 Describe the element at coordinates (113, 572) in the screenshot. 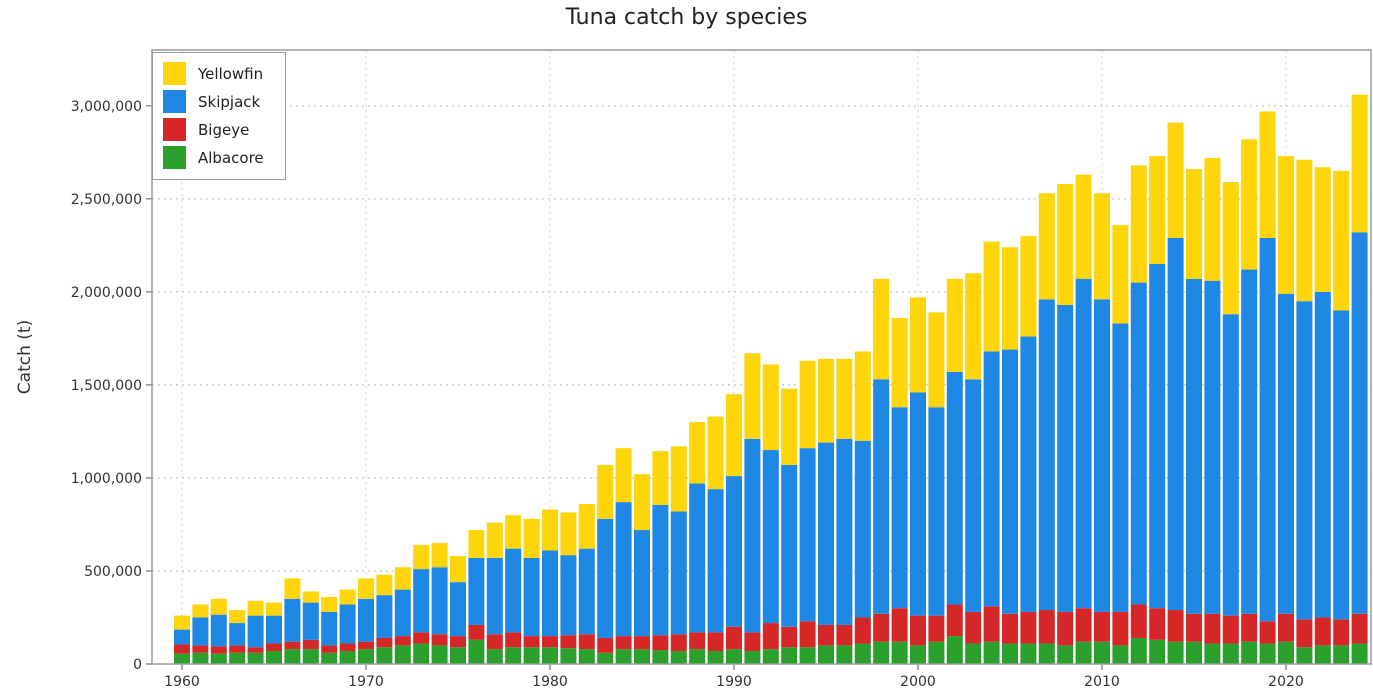

I see `y-tick-label: 500,000` at that location.